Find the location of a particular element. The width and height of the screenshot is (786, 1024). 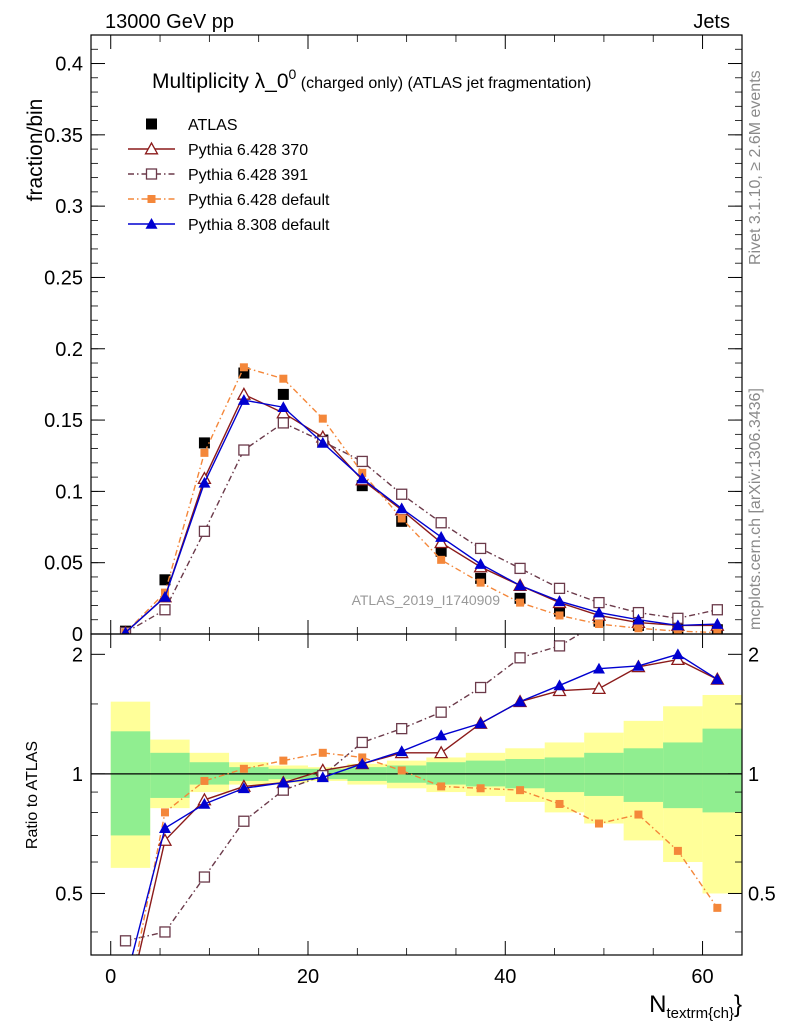

y-tick-label: 0.25 is located at coordinates (63, 278).